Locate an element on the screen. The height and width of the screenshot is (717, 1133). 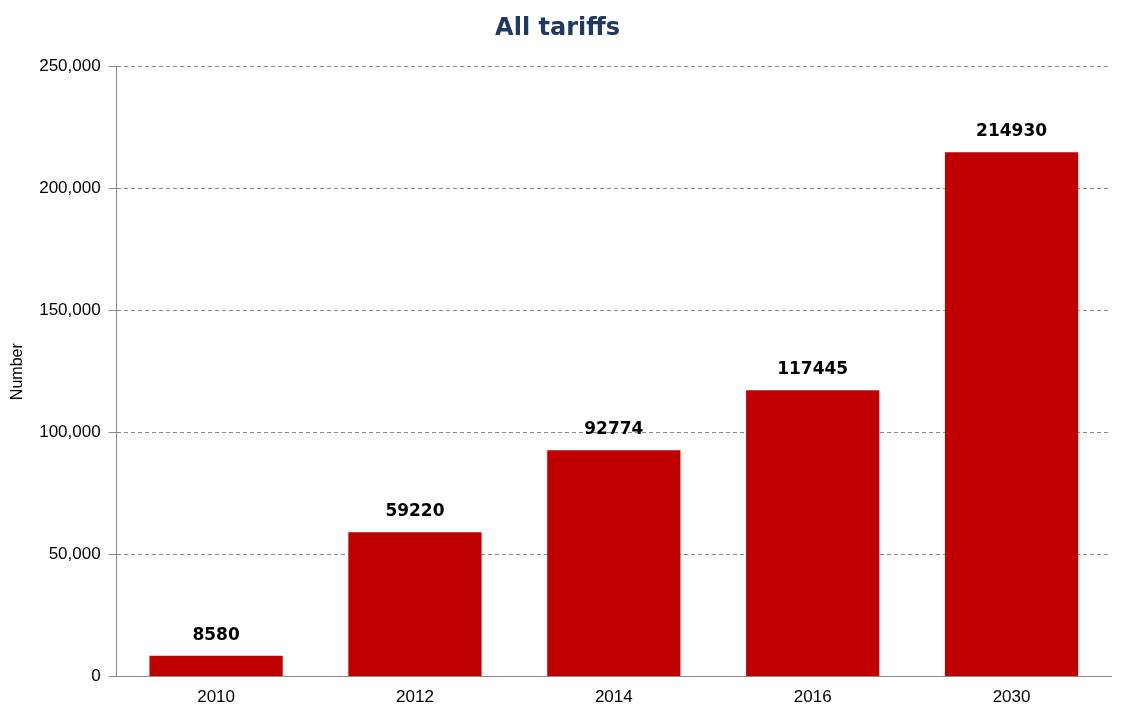
x-tick-label: 2016 is located at coordinates (812, 697).